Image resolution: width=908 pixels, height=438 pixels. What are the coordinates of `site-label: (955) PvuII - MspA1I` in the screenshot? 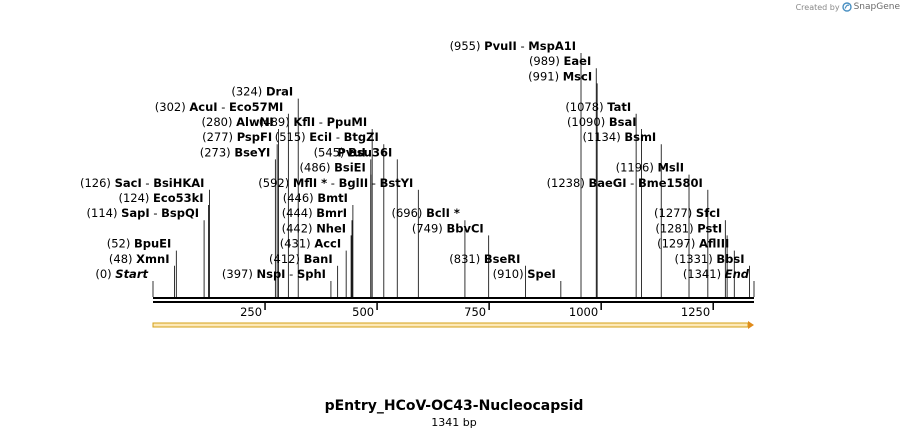 It's located at (513, 46).